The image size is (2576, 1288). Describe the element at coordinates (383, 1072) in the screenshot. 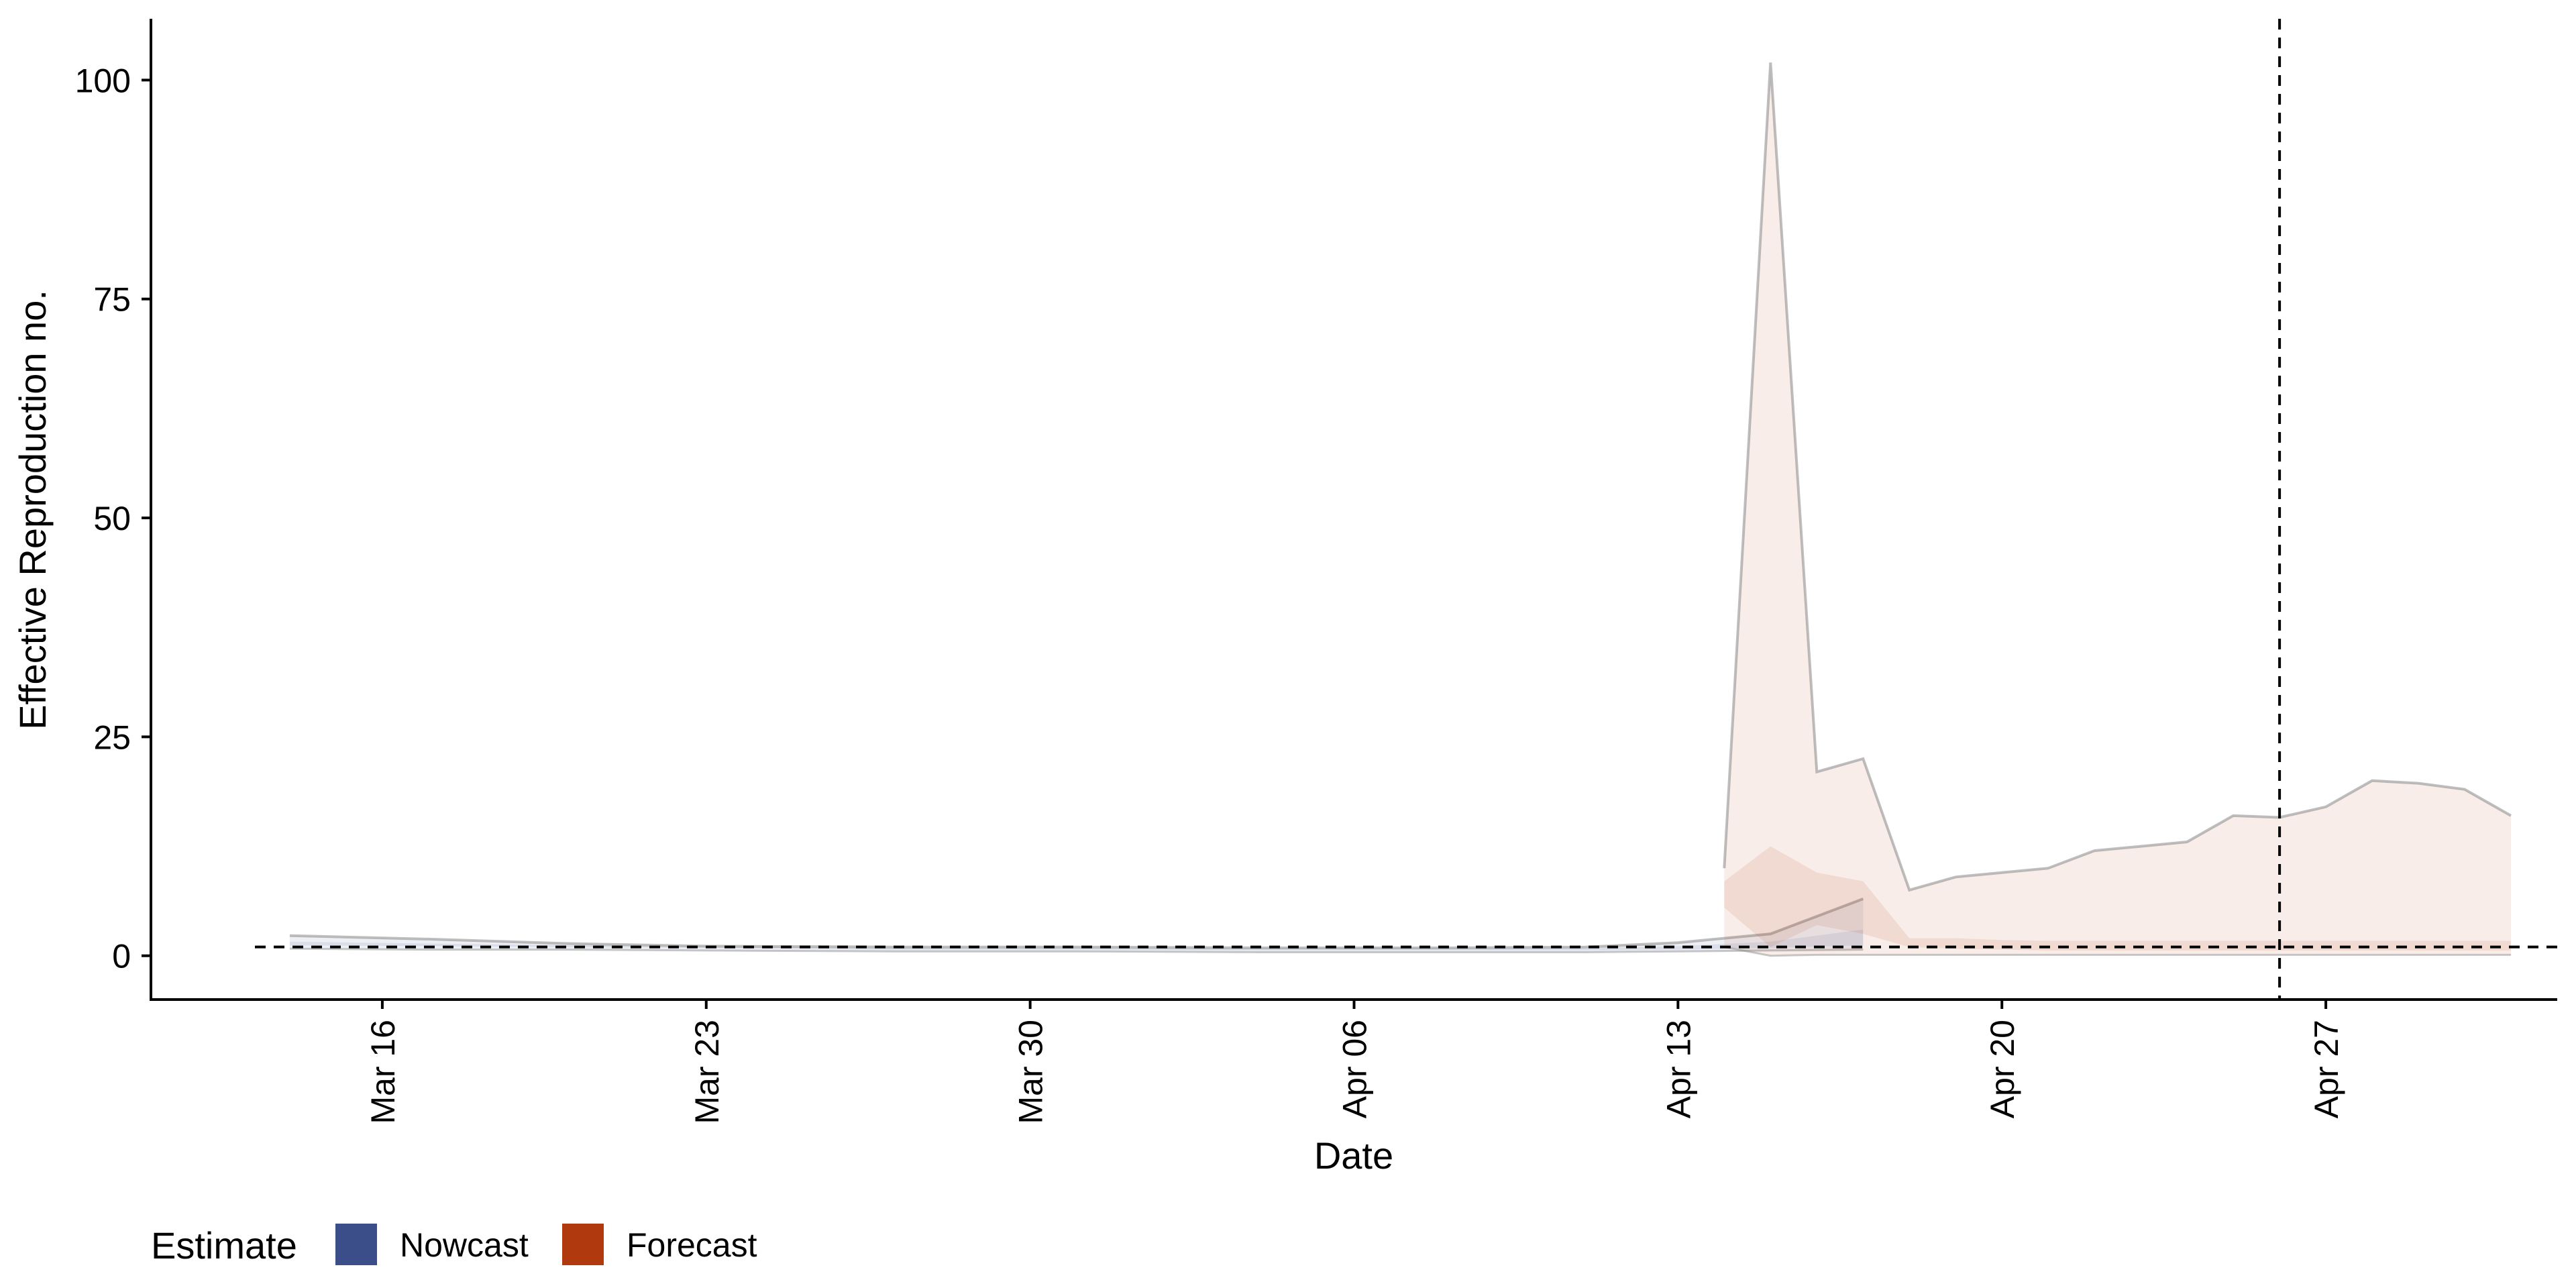

I see `x-tick-label: Mar 16` at that location.